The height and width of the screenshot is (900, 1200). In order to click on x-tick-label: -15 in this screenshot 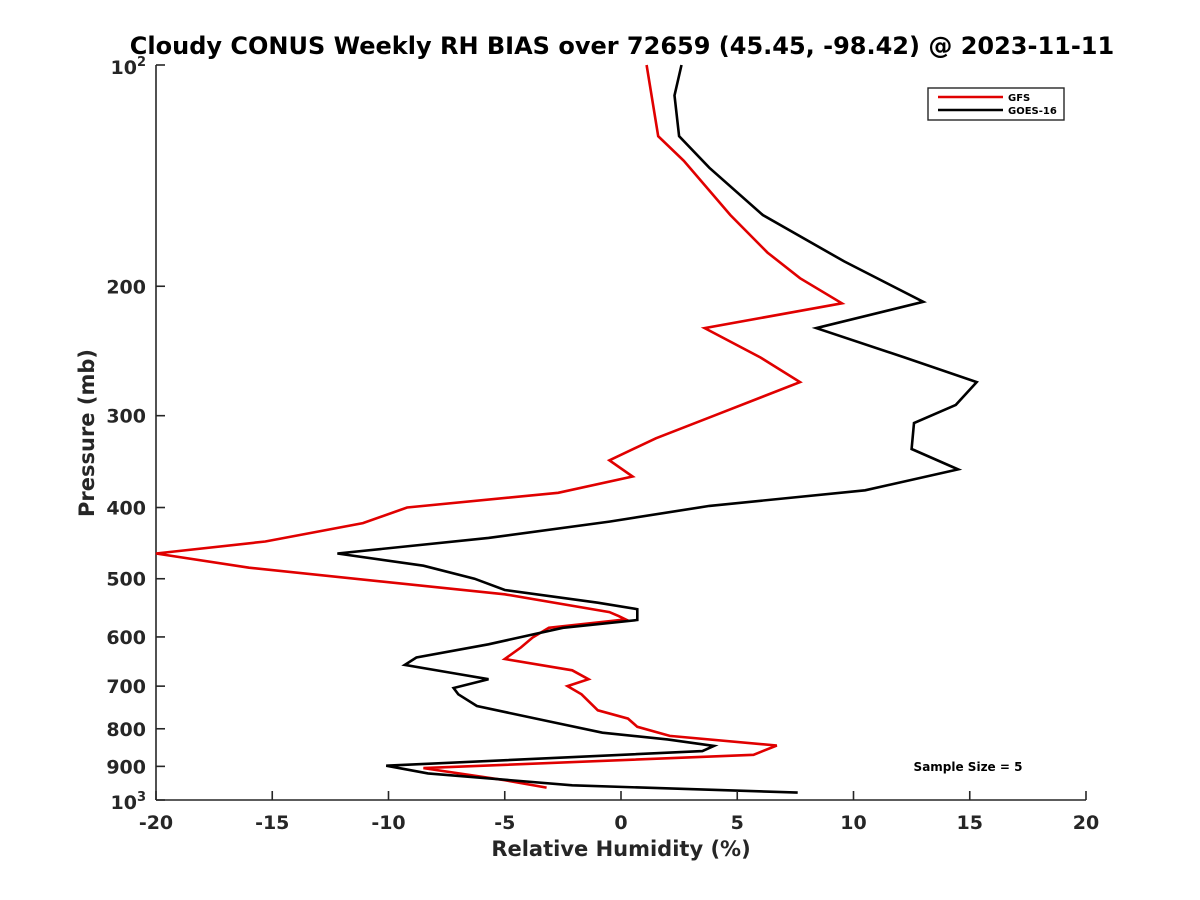, I will do `click(272, 823)`.